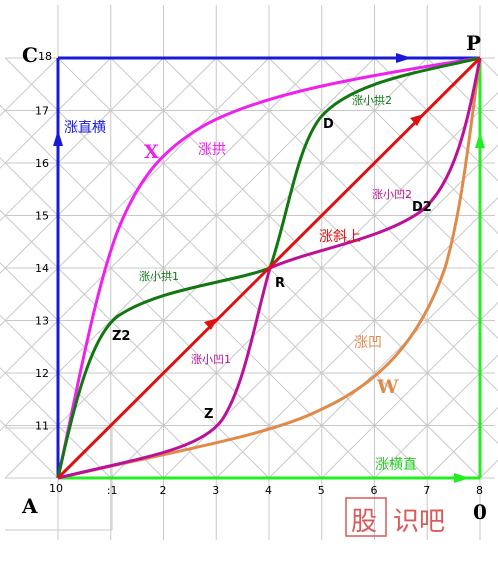 The height and width of the screenshot is (561, 498). Describe the element at coordinates (368, 343) in the screenshot. I see `label-concave: 涨凹` at that location.